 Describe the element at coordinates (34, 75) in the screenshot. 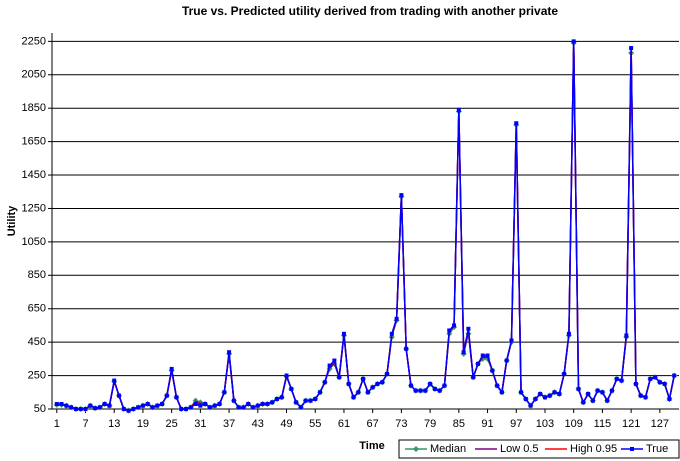

I see `y-tick-label: 2050` at that location.